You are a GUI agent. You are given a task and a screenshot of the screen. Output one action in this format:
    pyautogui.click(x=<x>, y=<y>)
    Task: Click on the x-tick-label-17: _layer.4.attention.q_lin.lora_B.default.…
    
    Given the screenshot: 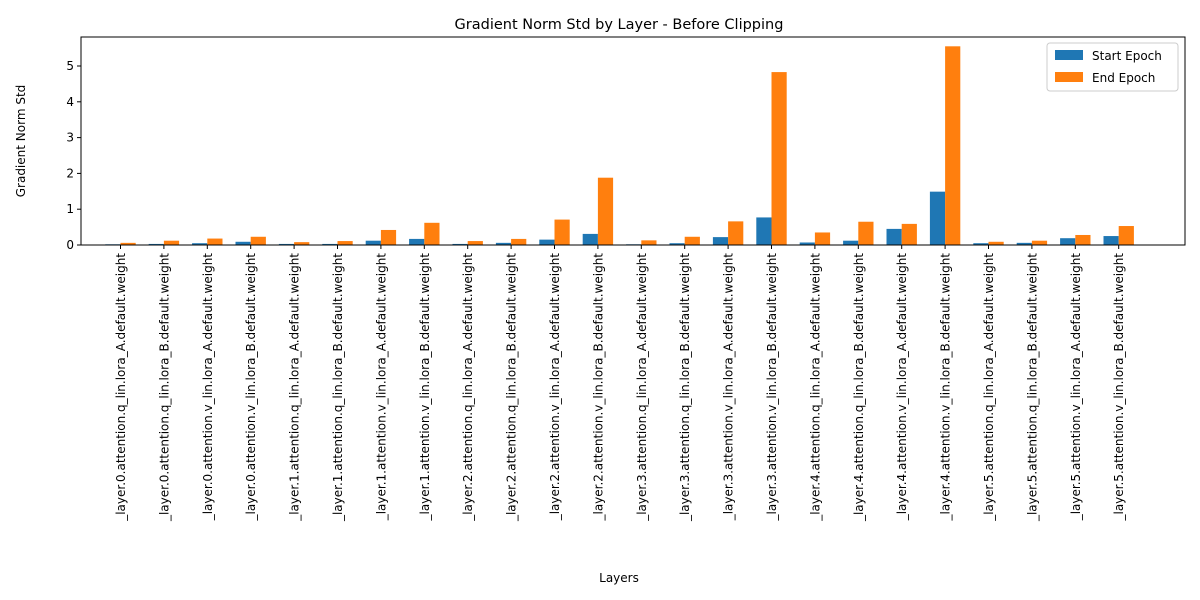 What is the action you would take?
    pyautogui.click(x=859, y=387)
    